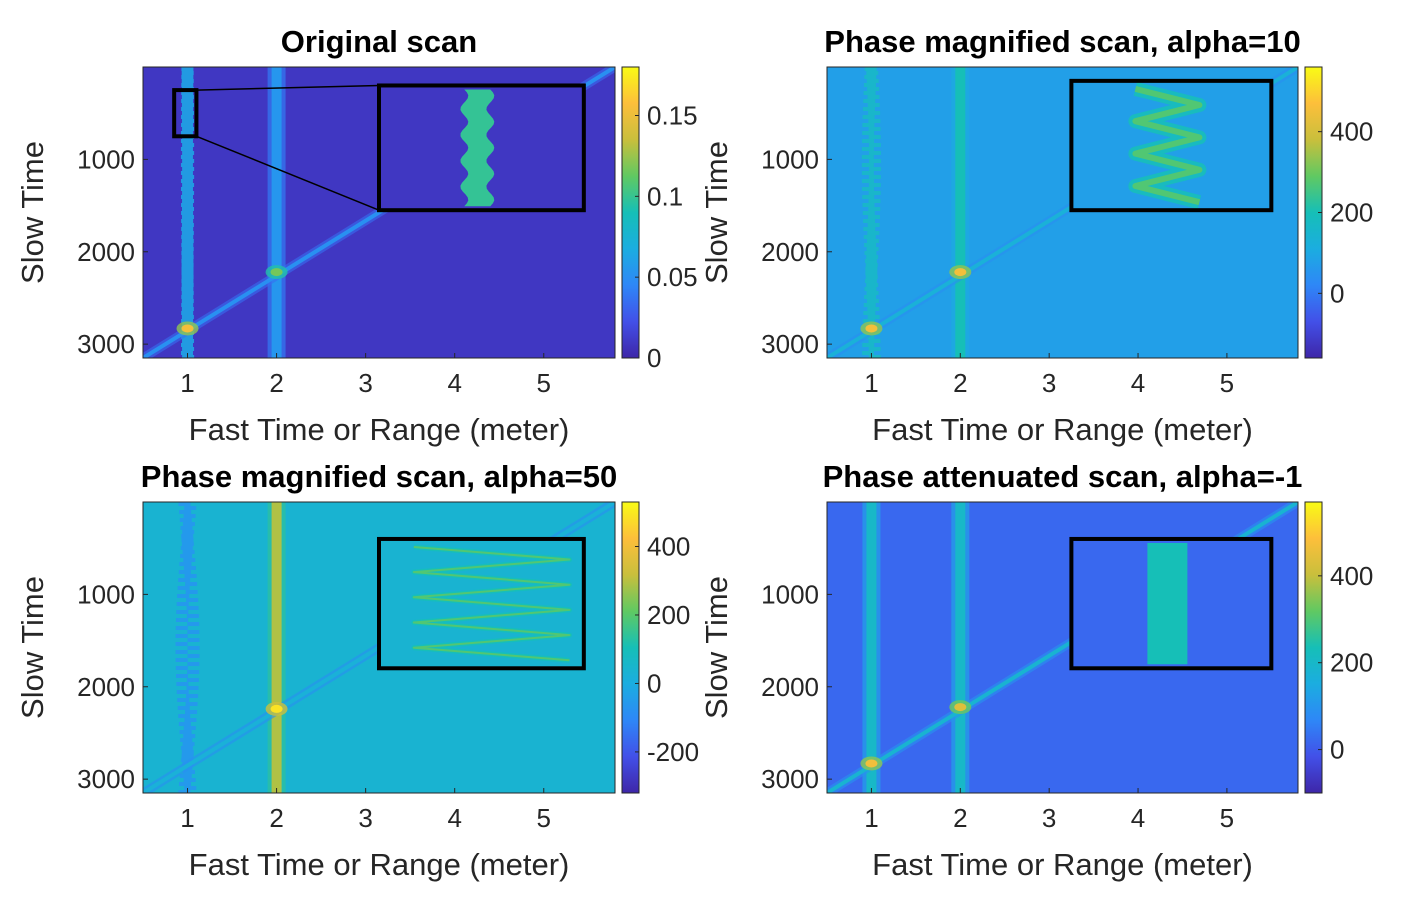 The width and height of the screenshot is (1402, 922). I want to click on x-tick-label: 2, so click(960, 383).